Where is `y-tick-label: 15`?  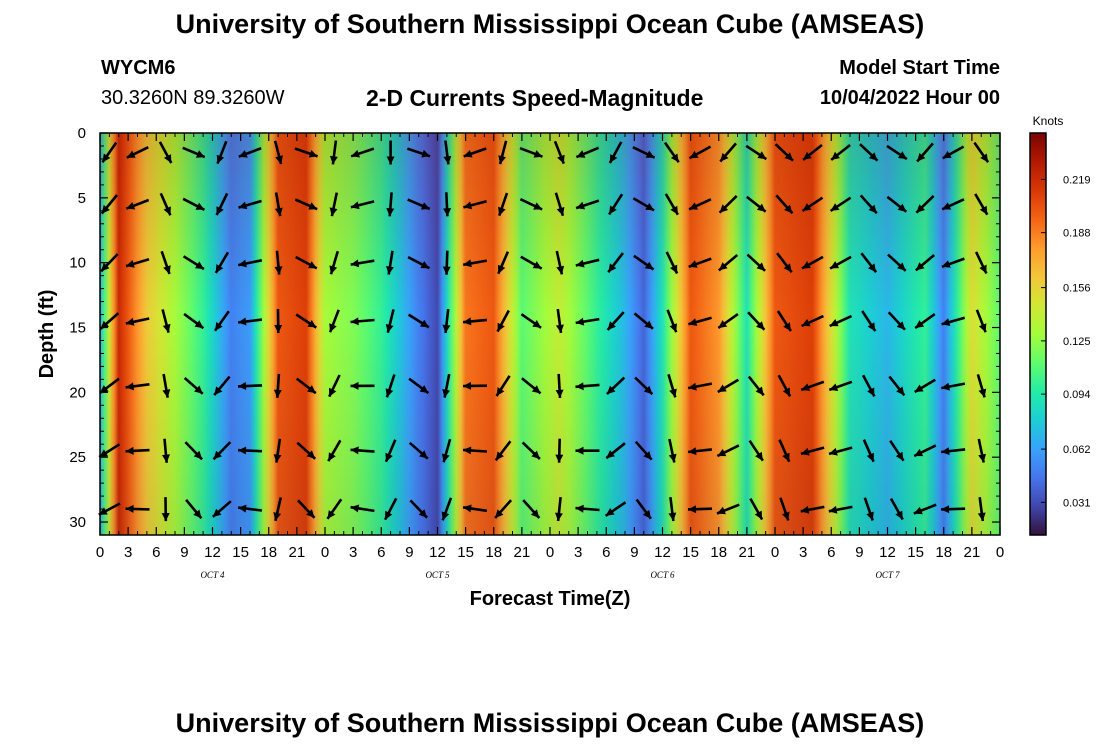
y-tick-label: 15 is located at coordinates (77, 328).